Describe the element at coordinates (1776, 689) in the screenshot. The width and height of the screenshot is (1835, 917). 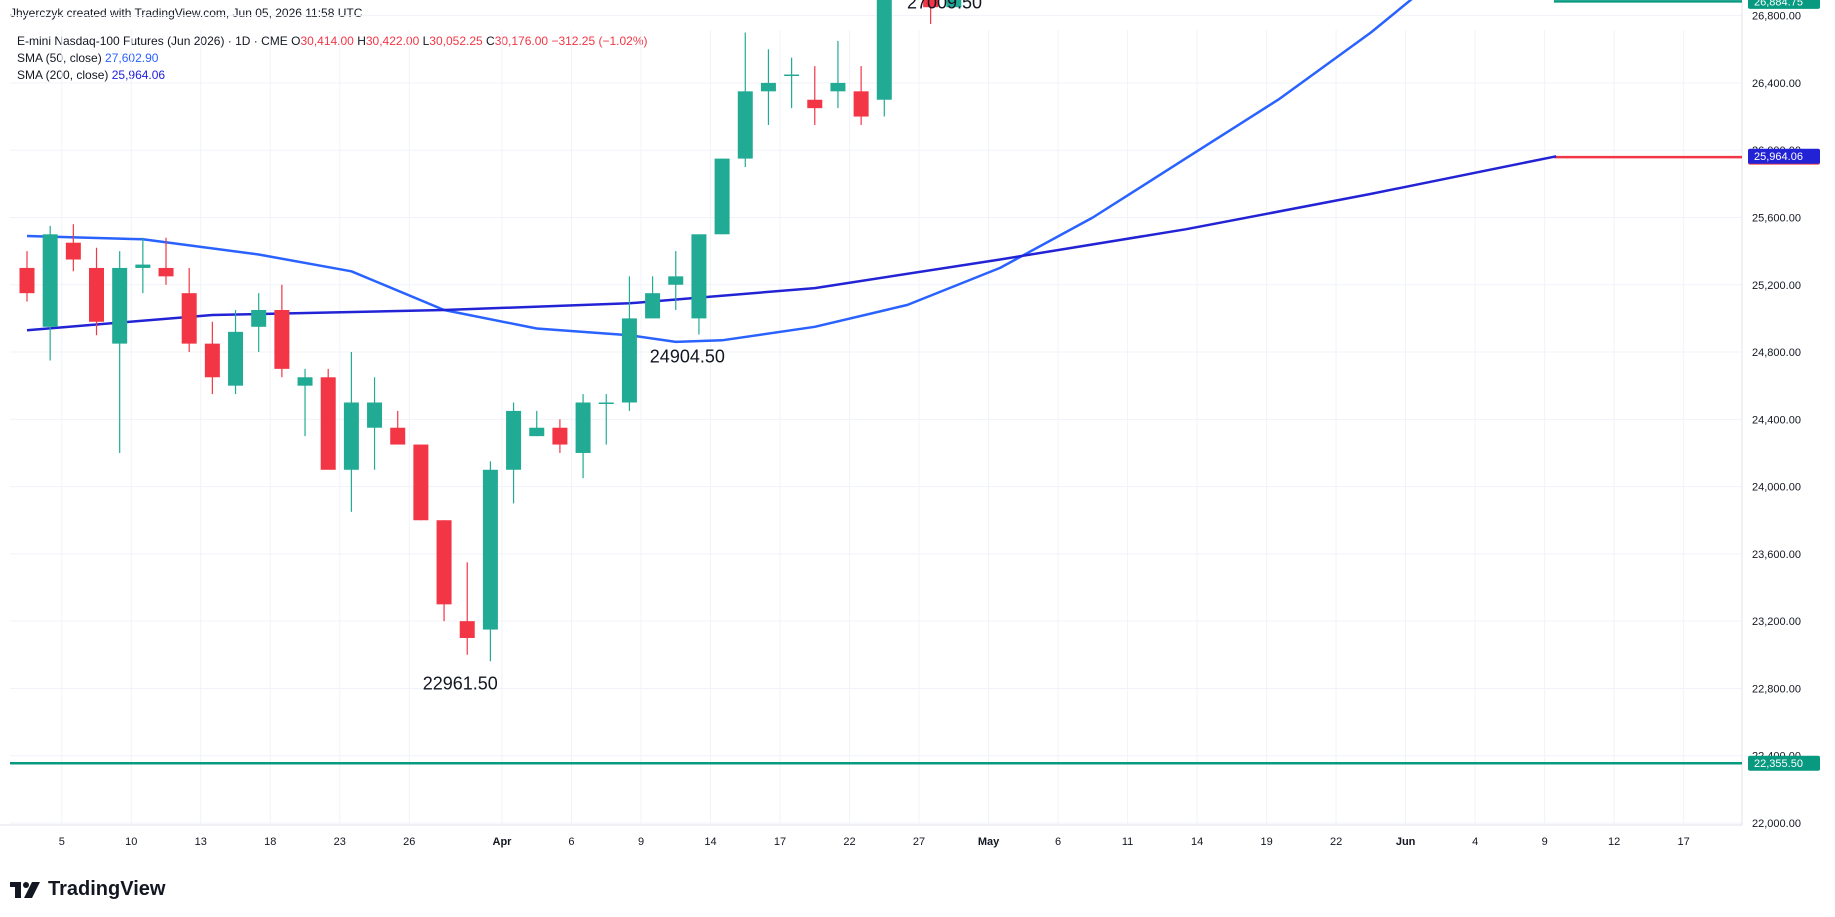
I see `y-tick-label: 22,800.00` at that location.